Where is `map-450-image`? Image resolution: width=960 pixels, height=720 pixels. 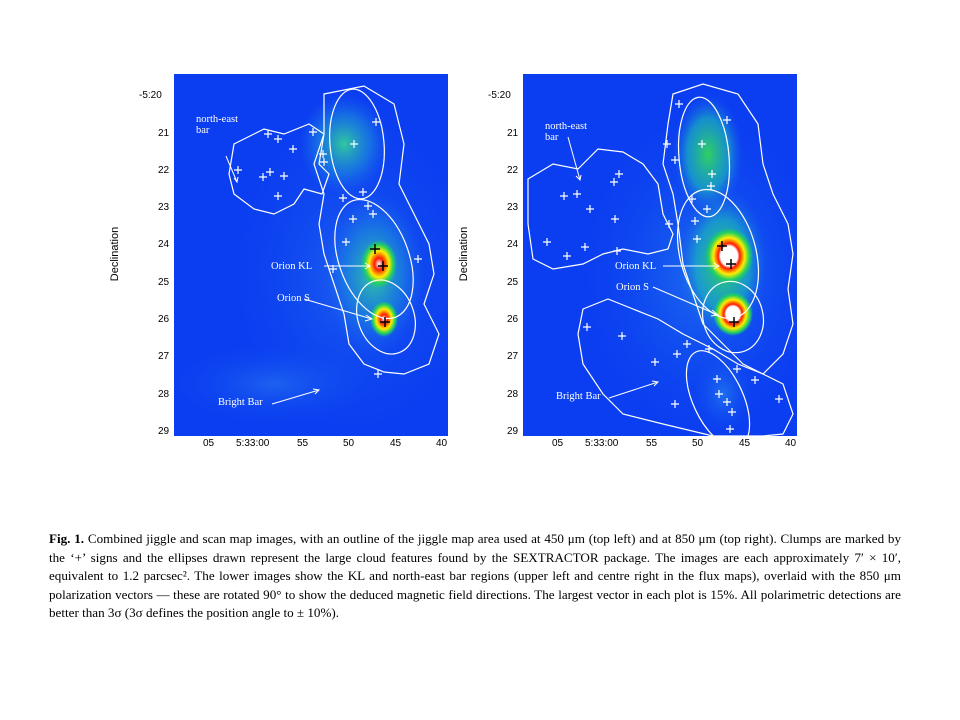
map-450-image is located at coordinates (311, 255).